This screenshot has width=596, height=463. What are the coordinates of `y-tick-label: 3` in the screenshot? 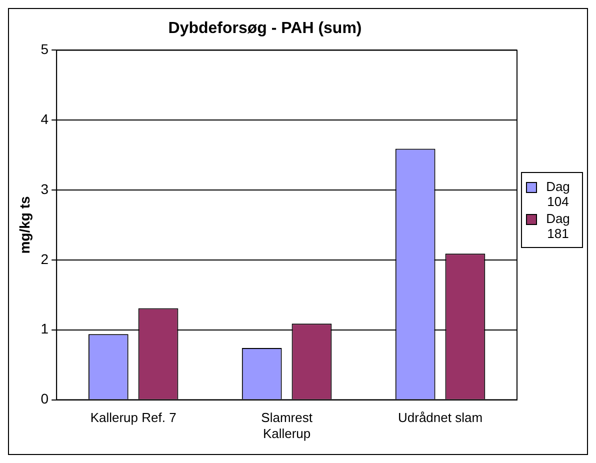 It's located at (44, 188).